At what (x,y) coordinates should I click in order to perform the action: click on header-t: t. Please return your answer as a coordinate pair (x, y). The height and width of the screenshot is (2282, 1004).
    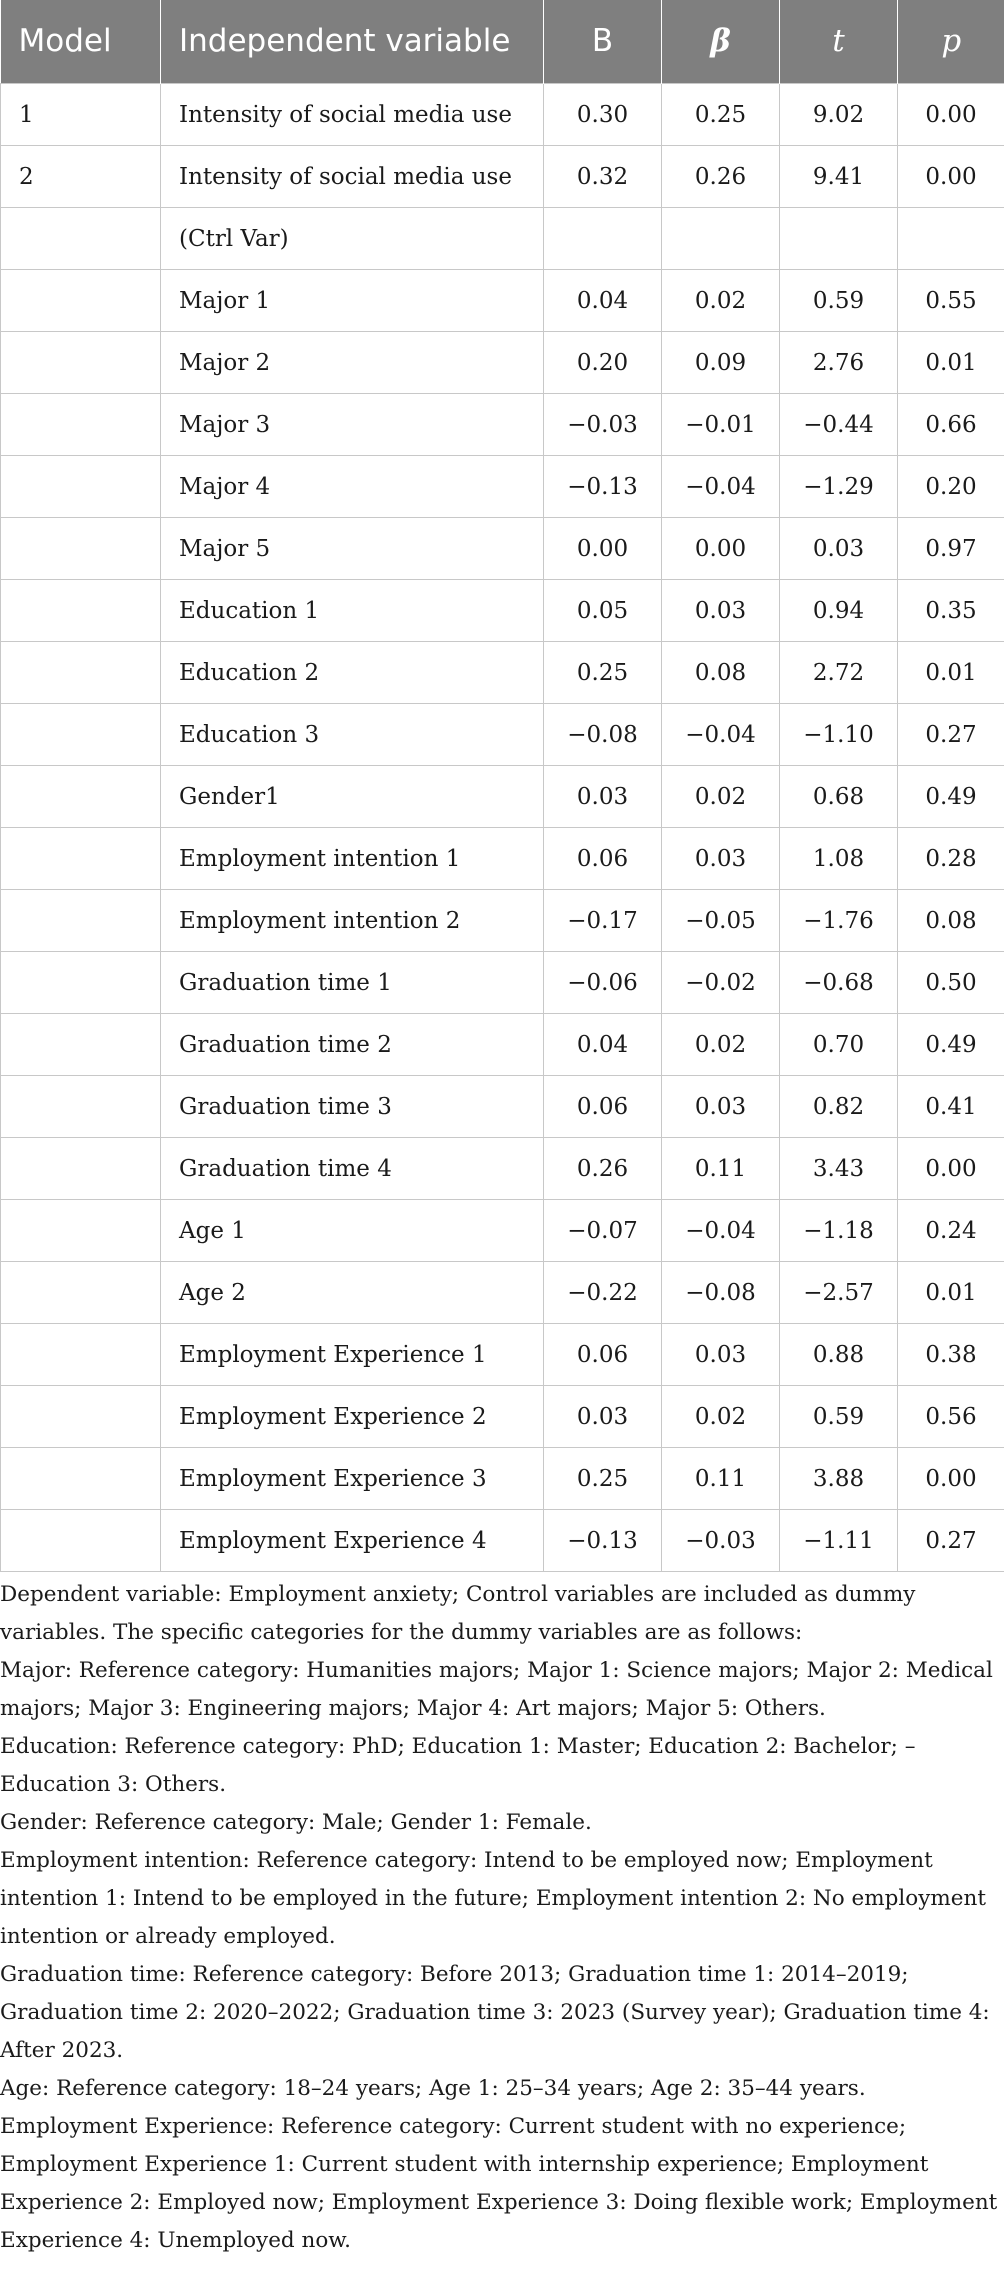
    Looking at the image, I should click on (838, 42).